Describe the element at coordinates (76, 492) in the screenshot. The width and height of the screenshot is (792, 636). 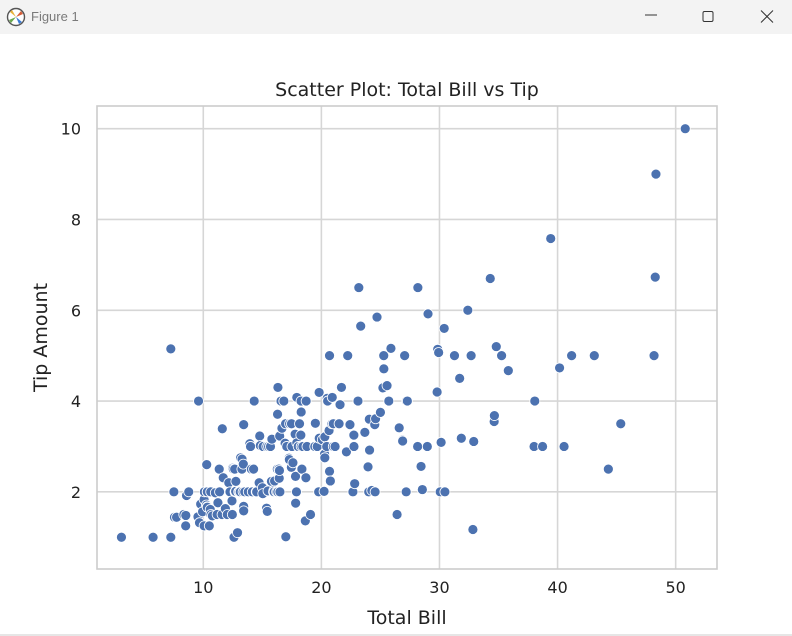
I see `y-tick-label: 2` at that location.